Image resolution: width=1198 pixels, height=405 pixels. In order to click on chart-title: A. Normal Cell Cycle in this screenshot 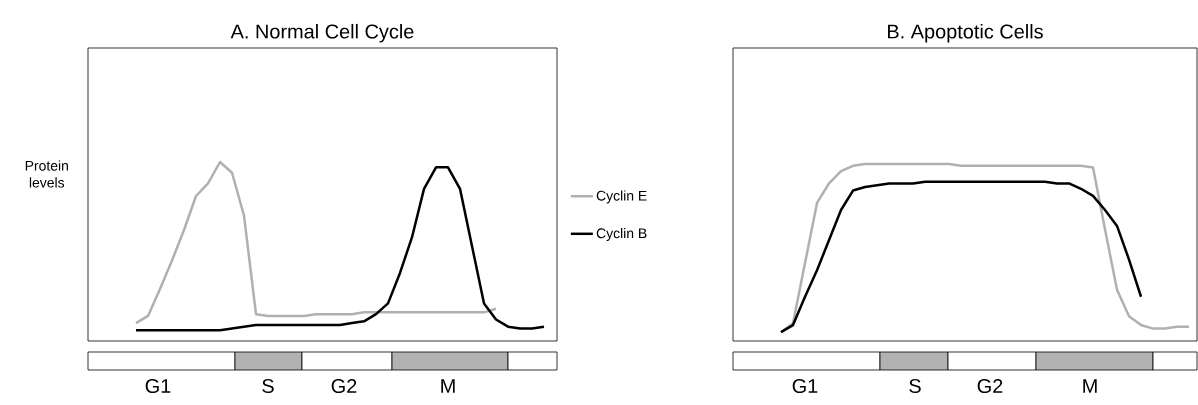, I will do `click(322, 33)`.